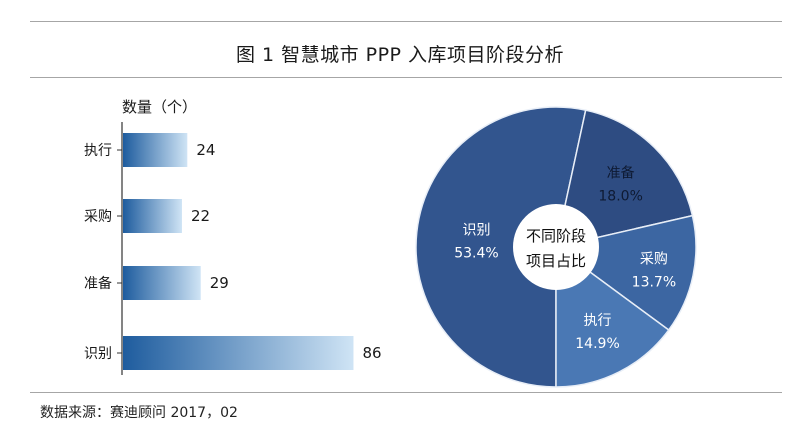 The width and height of the screenshot is (800, 446). What do you see at coordinates (219, 283) in the screenshot?
I see `bar-value-label: 29` at bounding box center [219, 283].